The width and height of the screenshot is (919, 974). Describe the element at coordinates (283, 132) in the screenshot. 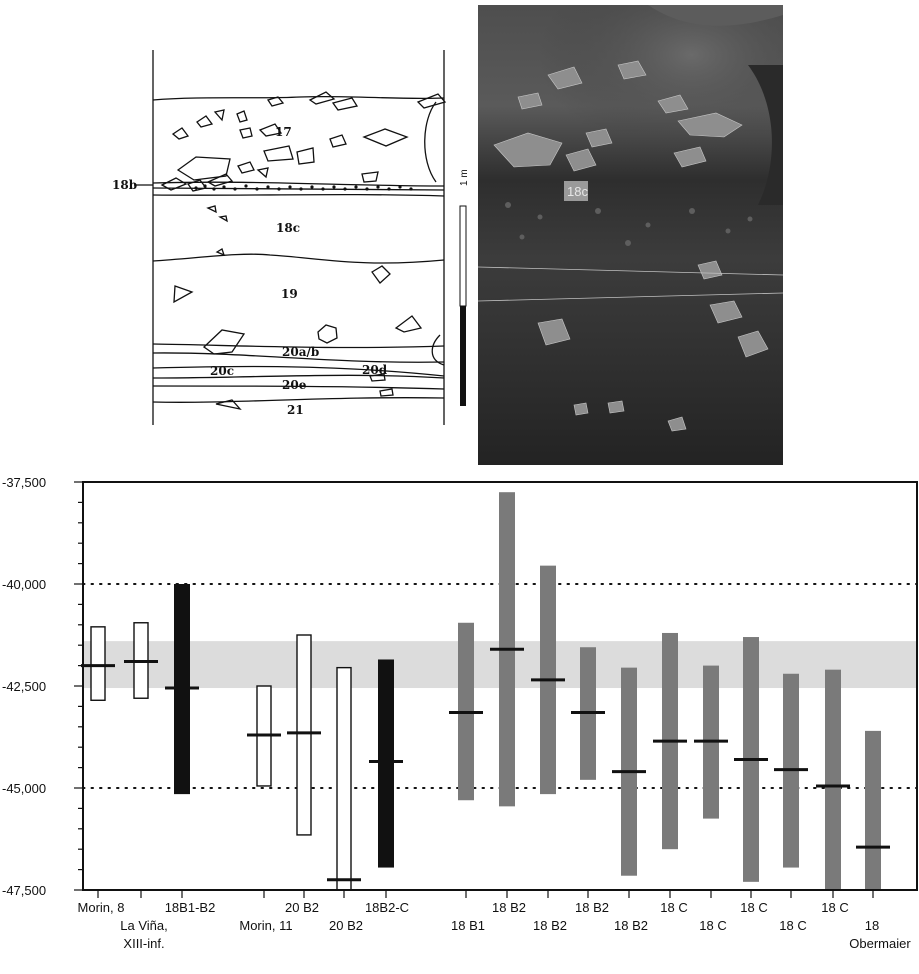

I see `layer-label-17: 17` at that location.